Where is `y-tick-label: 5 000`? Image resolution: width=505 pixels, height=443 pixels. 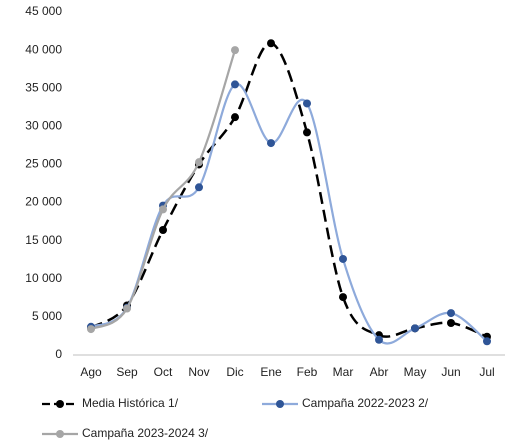 y-tick-label: 5 000 is located at coordinates (47, 316).